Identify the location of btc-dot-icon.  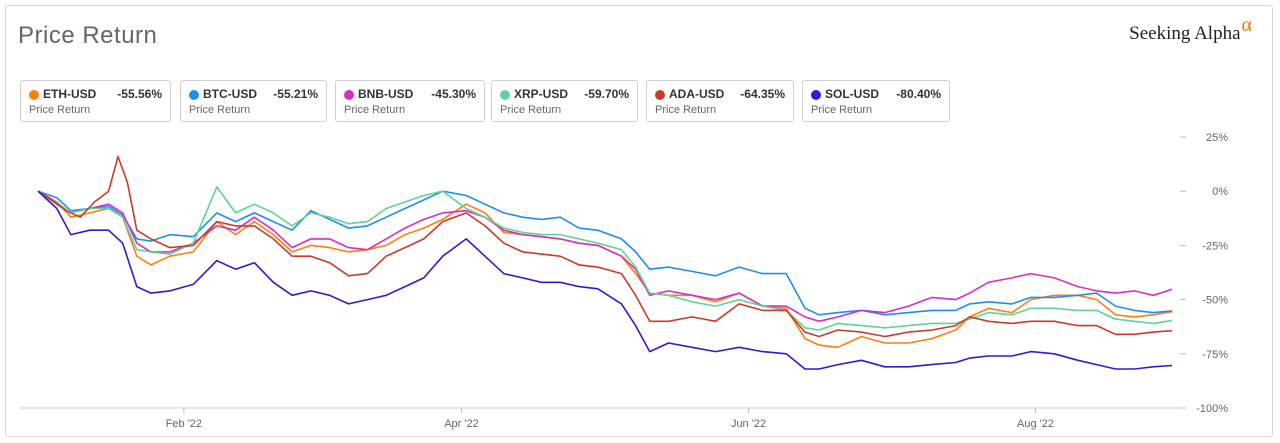
(194, 95).